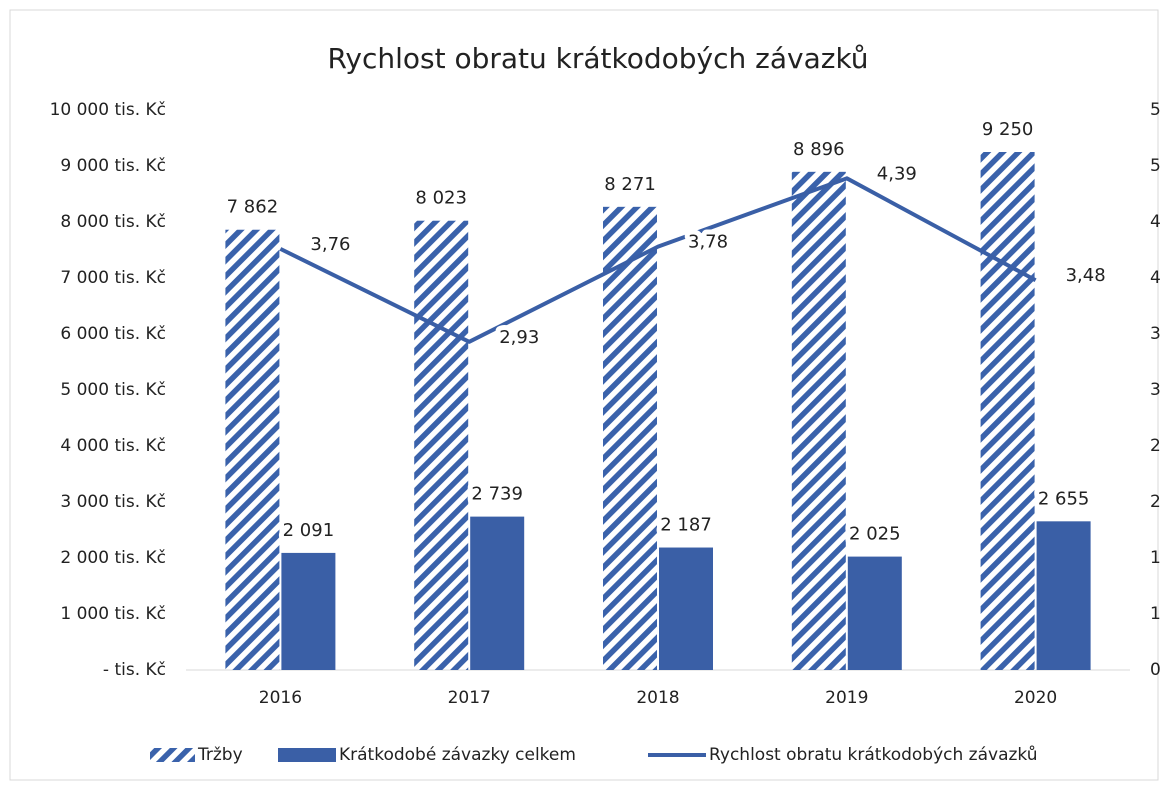 Image resolution: width=1169 pixels, height=787 pixels. Describe the element at coordinates (597, 58) in the screenshot. I see `chart-title: Rychlost obratu krátkodobých závazků` at that location.